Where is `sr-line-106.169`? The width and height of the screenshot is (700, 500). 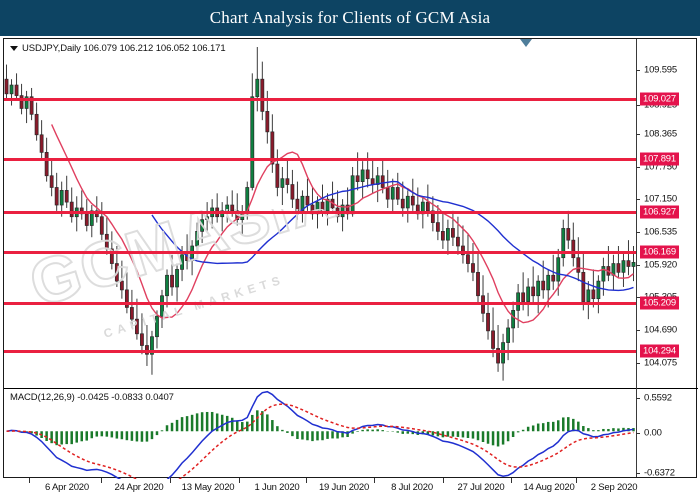 sr-line-106.169 is located at coordinates (320, 252).